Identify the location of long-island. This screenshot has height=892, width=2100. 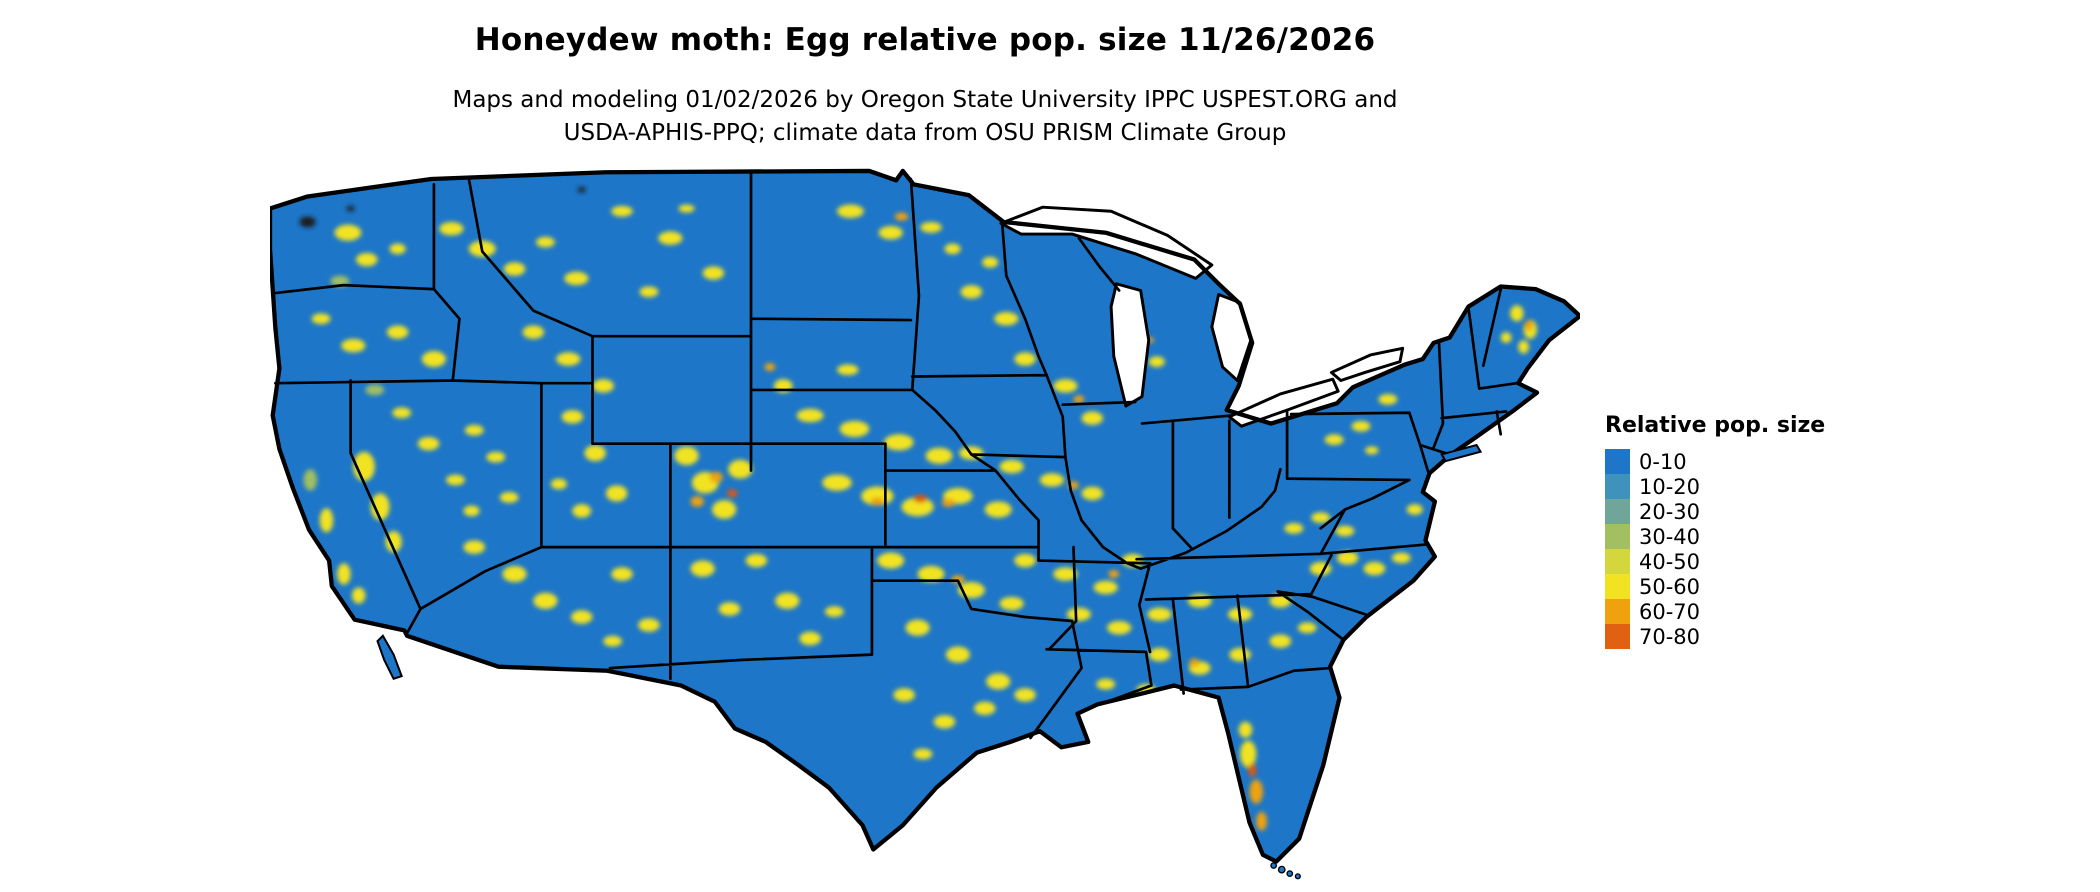
(1461, 453).